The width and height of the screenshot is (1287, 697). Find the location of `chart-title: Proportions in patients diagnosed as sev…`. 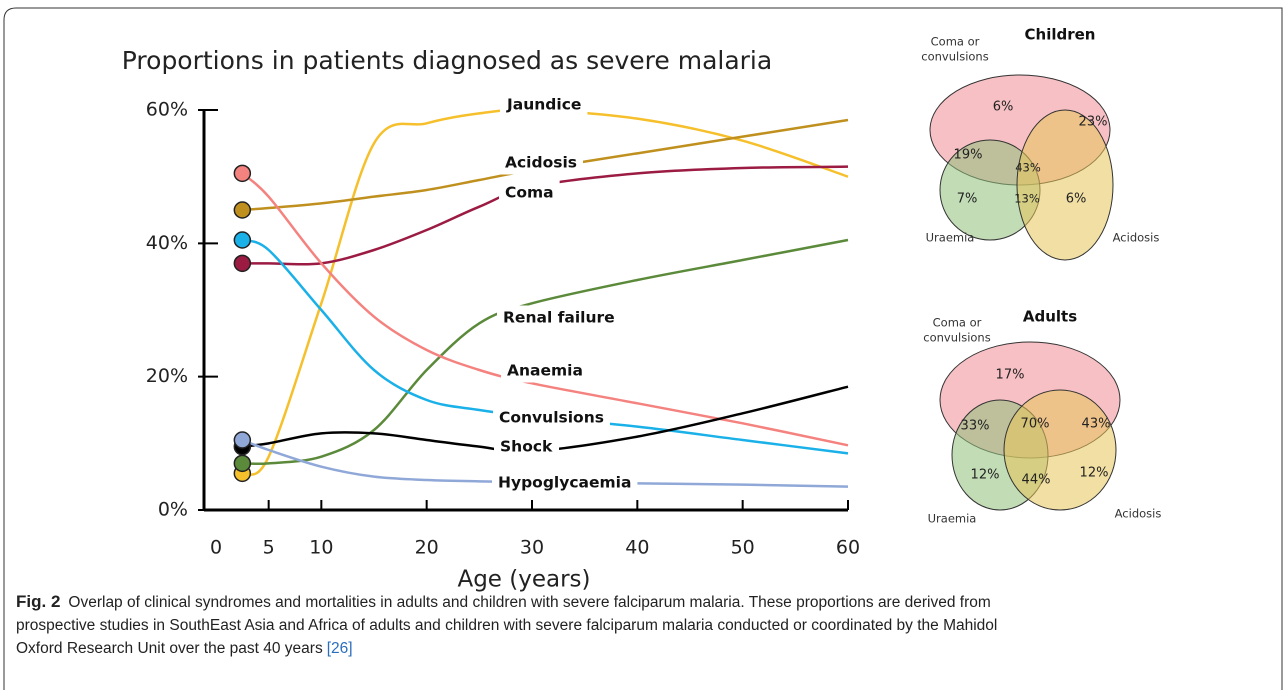

chart-title: Proportions in patients diagnosed as sev… is located at coordinates (447, 60).